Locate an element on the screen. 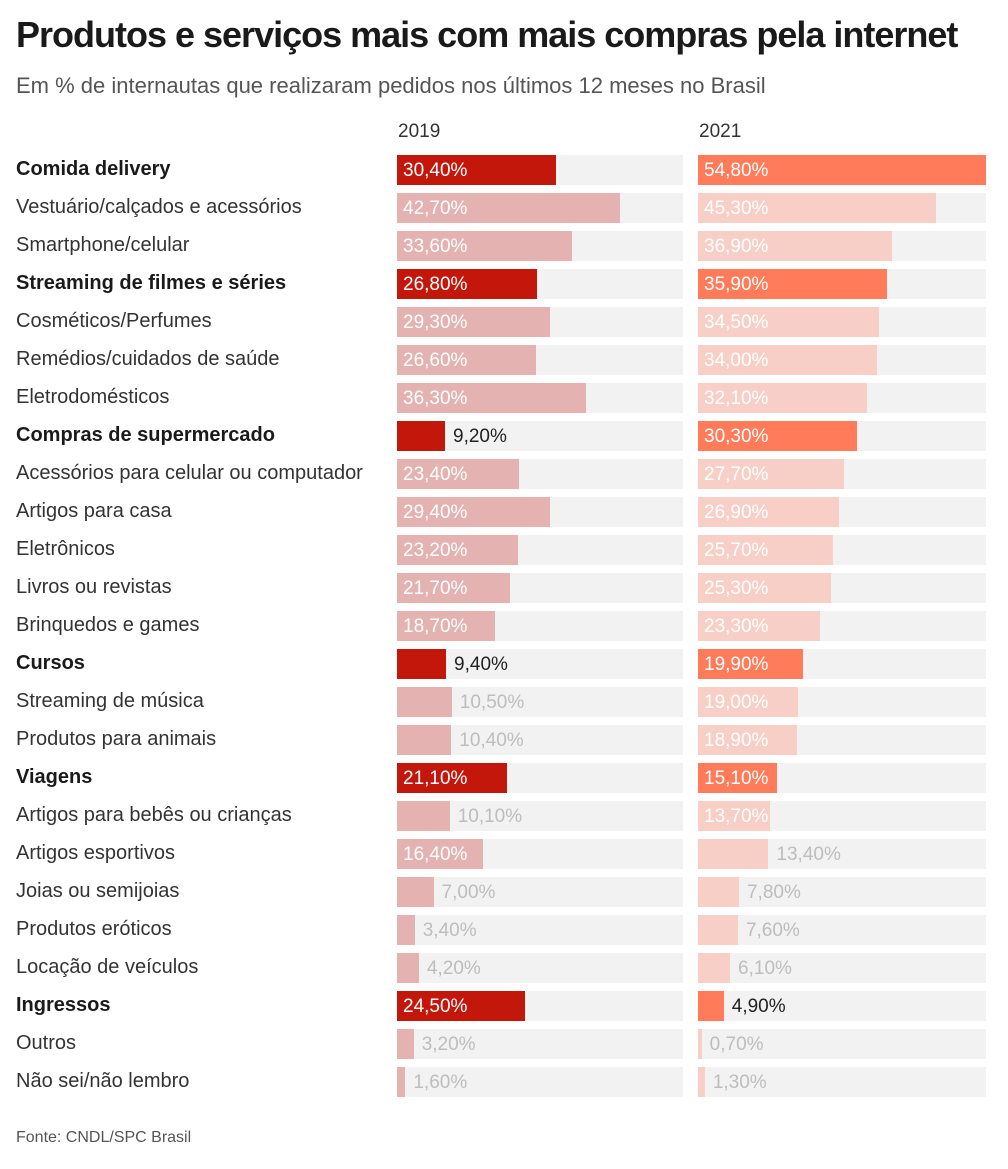 This screenshot has width=1008, height=1169. value-label-2021: 32,10% is located at coordinates (736, 398).